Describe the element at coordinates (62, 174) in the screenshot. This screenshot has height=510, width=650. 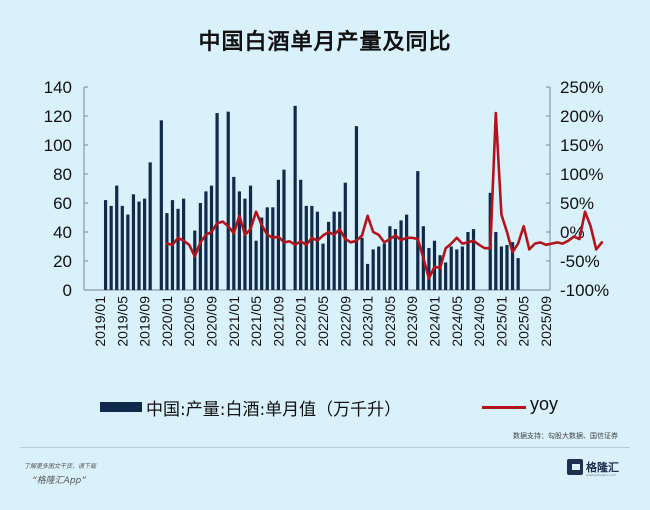
I see `svg-text: 80` at that location.